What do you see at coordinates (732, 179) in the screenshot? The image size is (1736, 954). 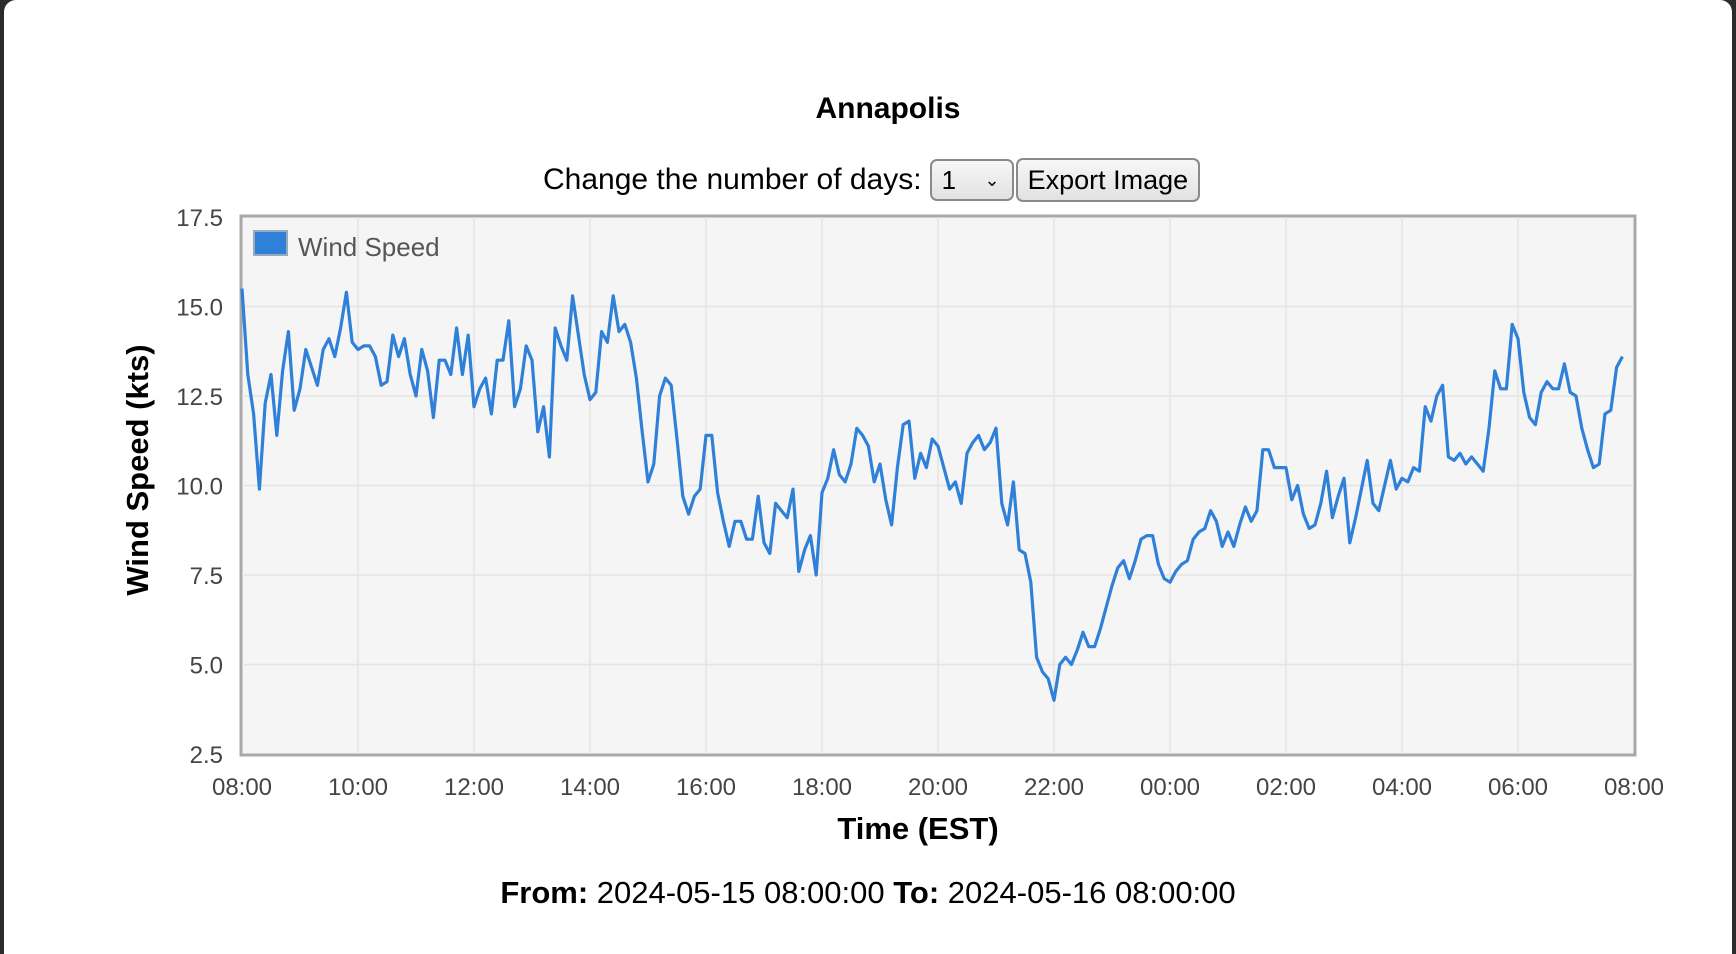 I see `days-label: Change the number of days:` at bounding box center [732, 179].